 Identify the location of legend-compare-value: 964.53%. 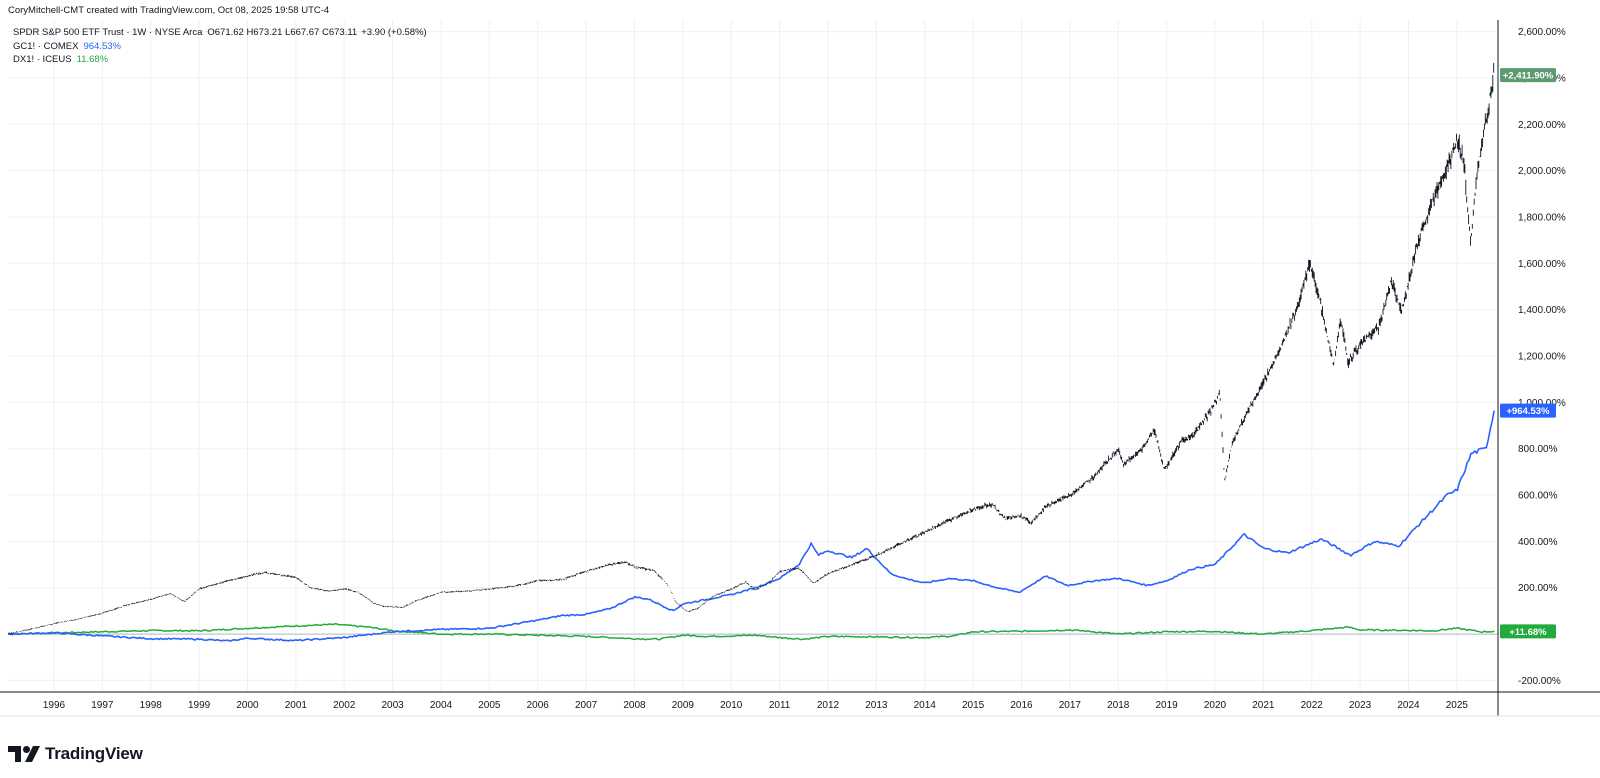
(102, 46).